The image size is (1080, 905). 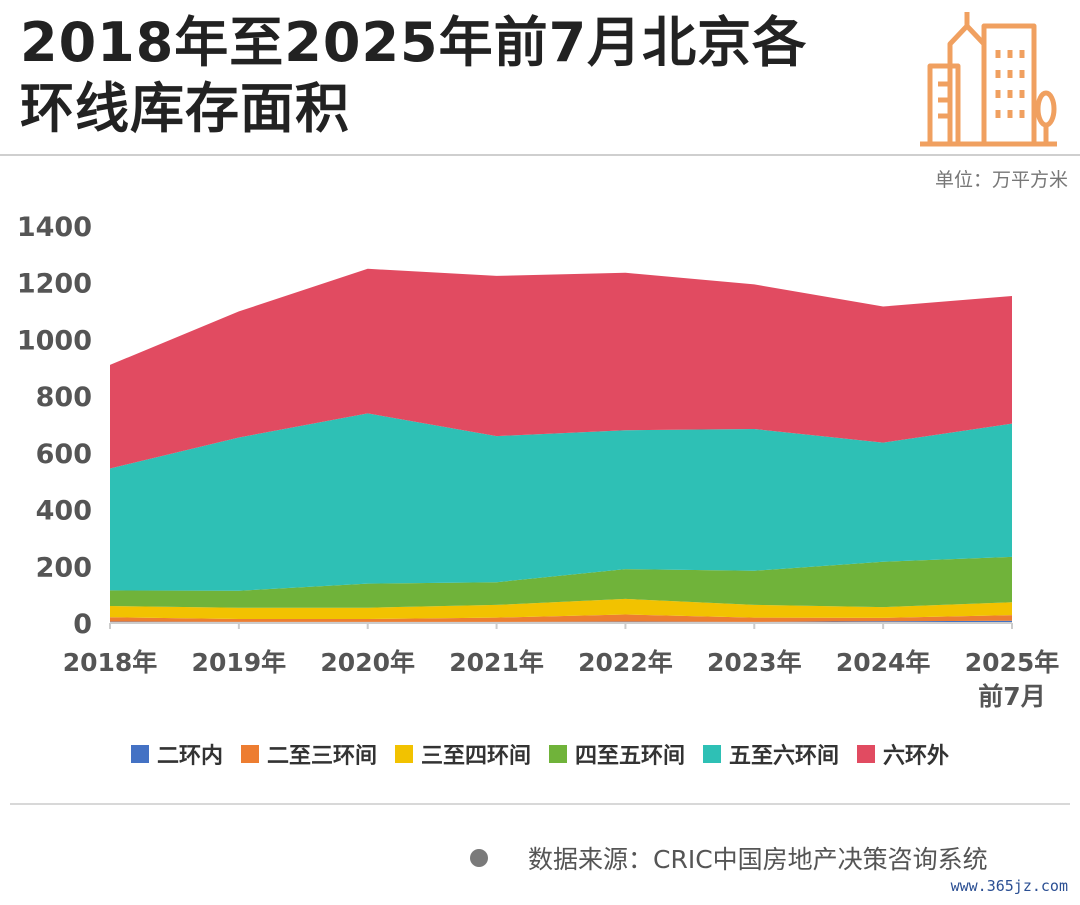 I want to click on legend-item: 三至四环间, so click(x=462, y=754).